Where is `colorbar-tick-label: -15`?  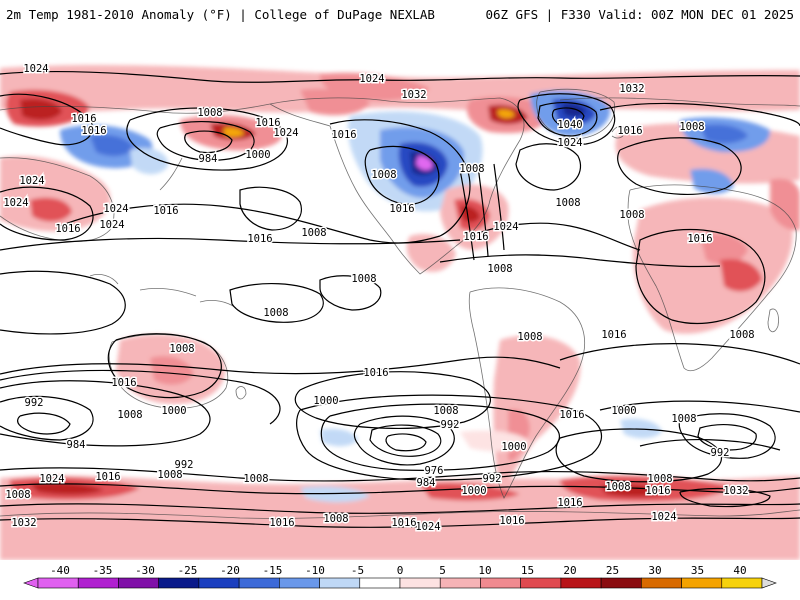
colorbar-tick-label: -15 is located at coordinates (273, 570).